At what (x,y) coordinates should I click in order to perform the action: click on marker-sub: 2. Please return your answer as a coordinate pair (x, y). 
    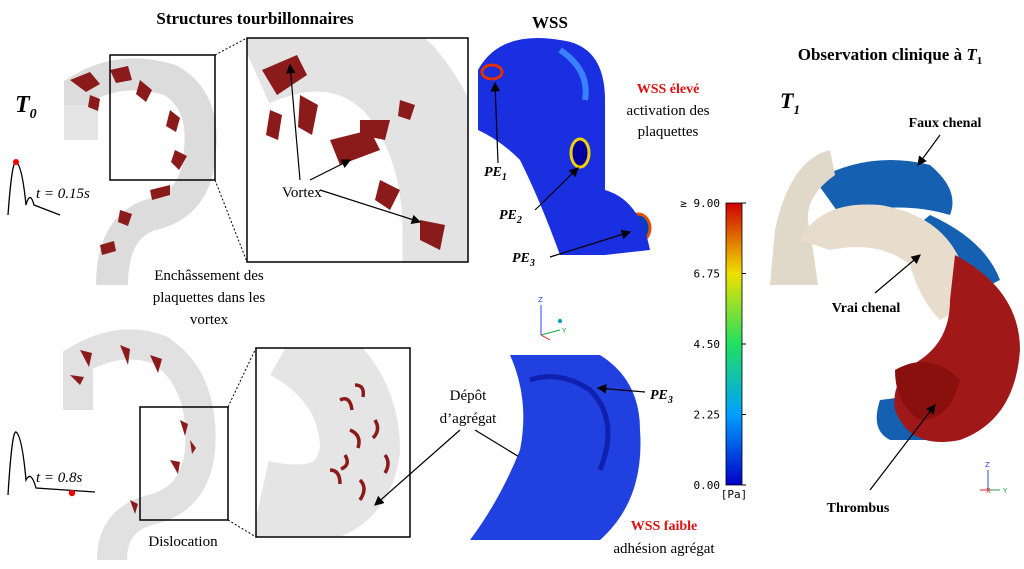
    Looking at the image, I should click on (519, 220).